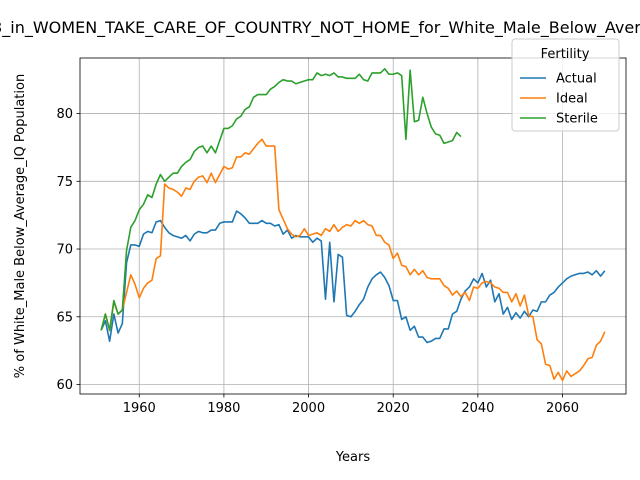  Describe the element at coordinates (64, 114) in the screenshot. I see `y-tick-label: 80` at that location.